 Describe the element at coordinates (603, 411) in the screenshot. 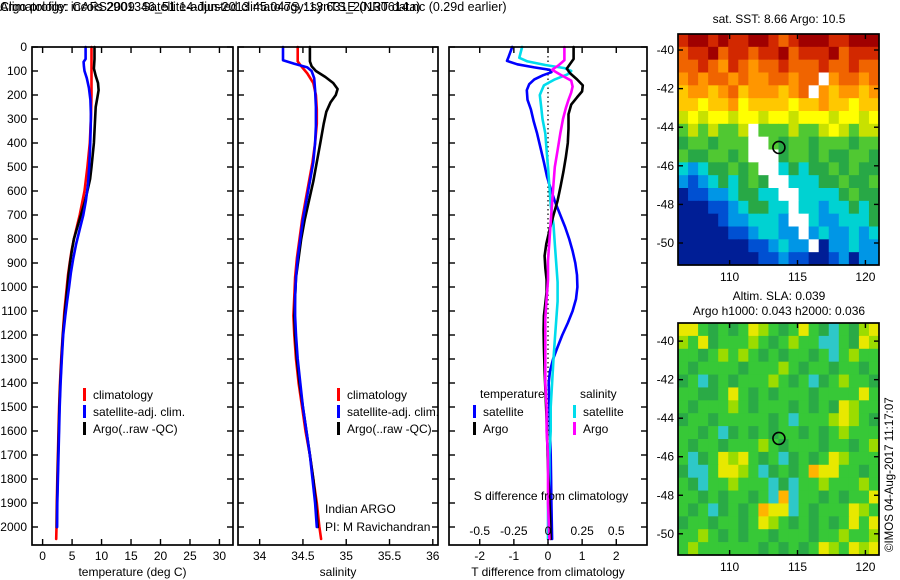

I see `legend-label: satellite` at that location.